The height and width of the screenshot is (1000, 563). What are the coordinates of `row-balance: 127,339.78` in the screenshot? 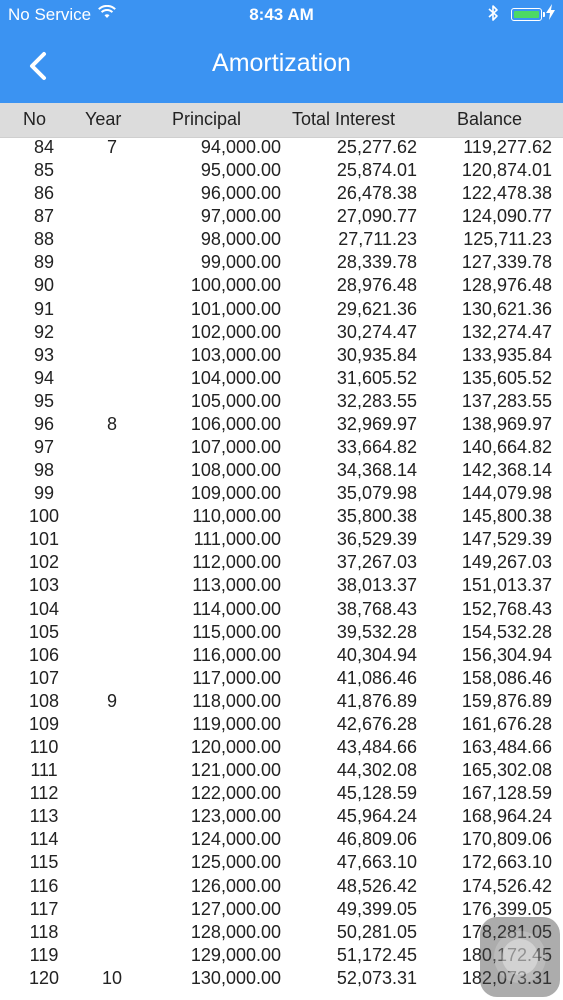 It's located at (506, 262).